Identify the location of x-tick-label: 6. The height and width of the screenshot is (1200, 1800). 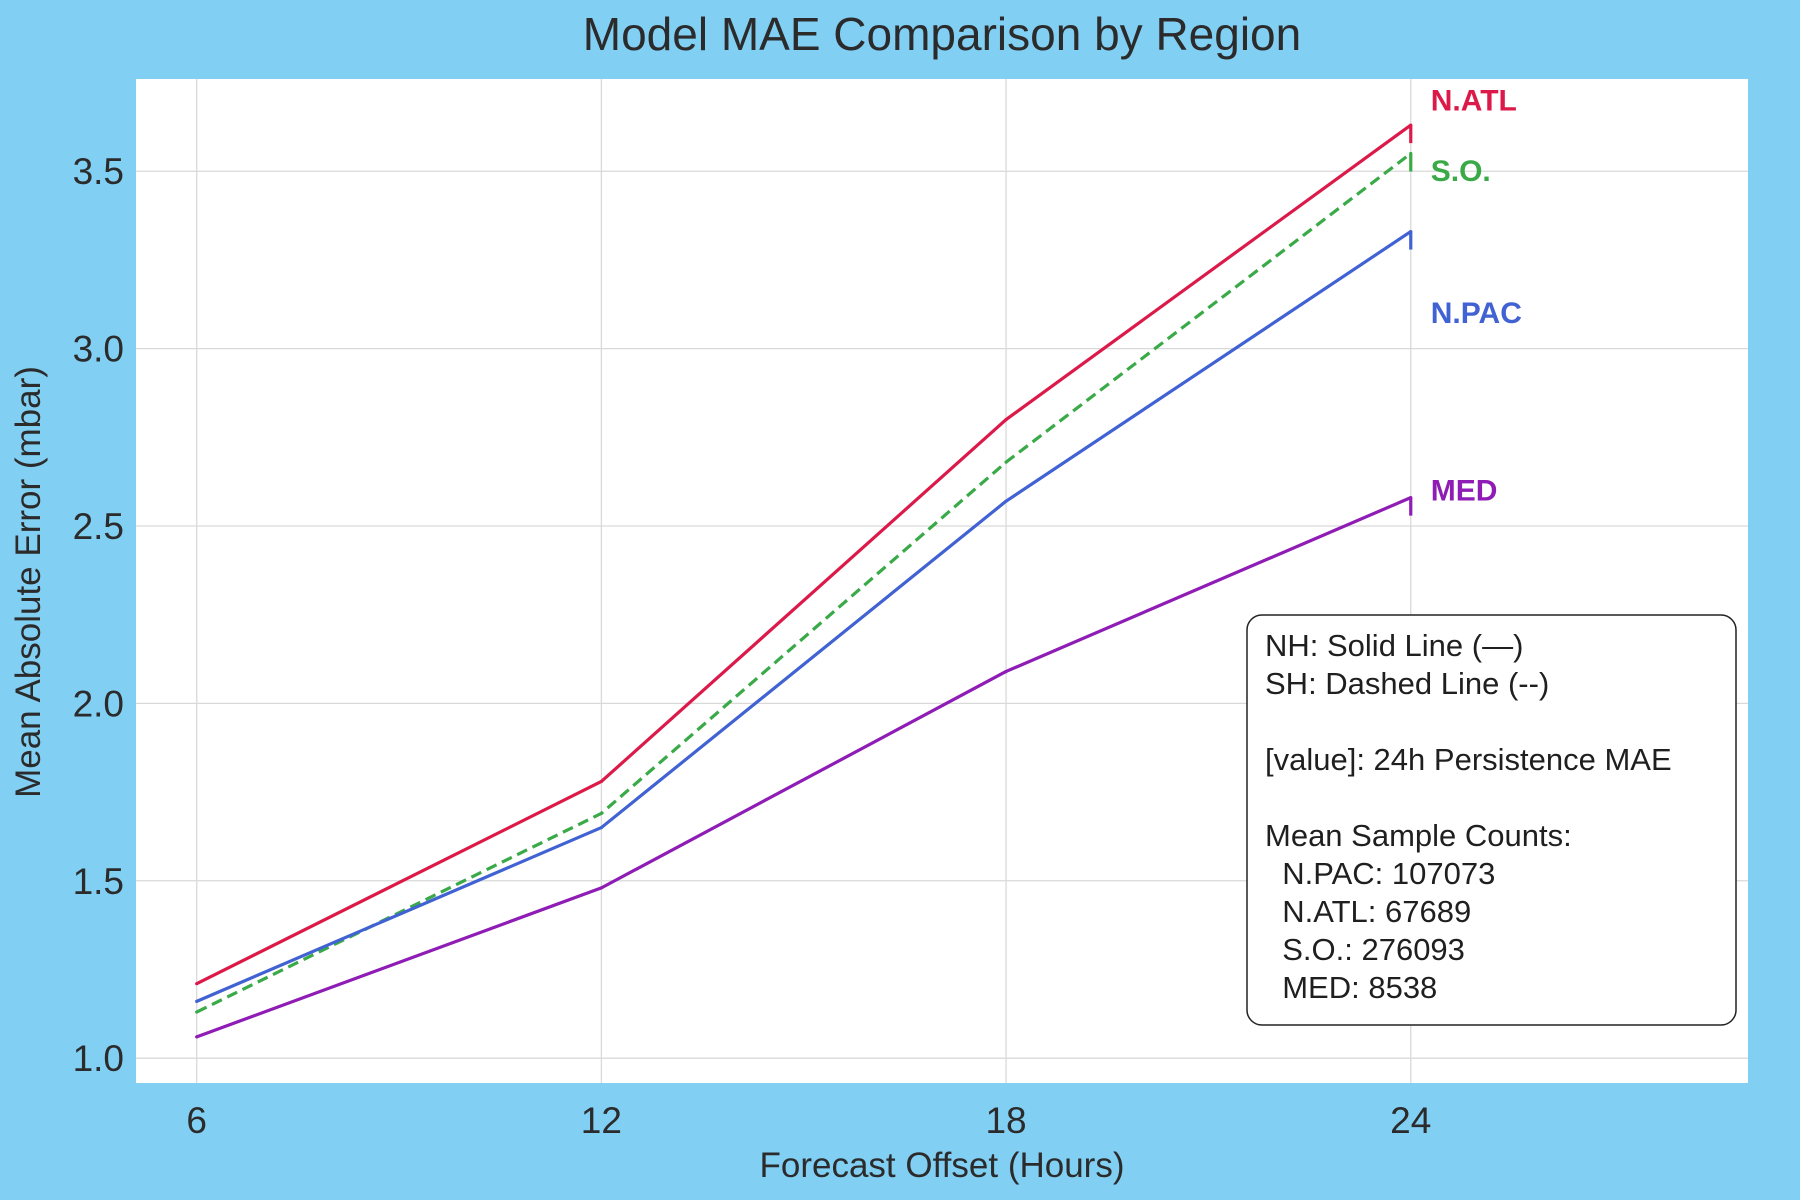
(196, 1120).